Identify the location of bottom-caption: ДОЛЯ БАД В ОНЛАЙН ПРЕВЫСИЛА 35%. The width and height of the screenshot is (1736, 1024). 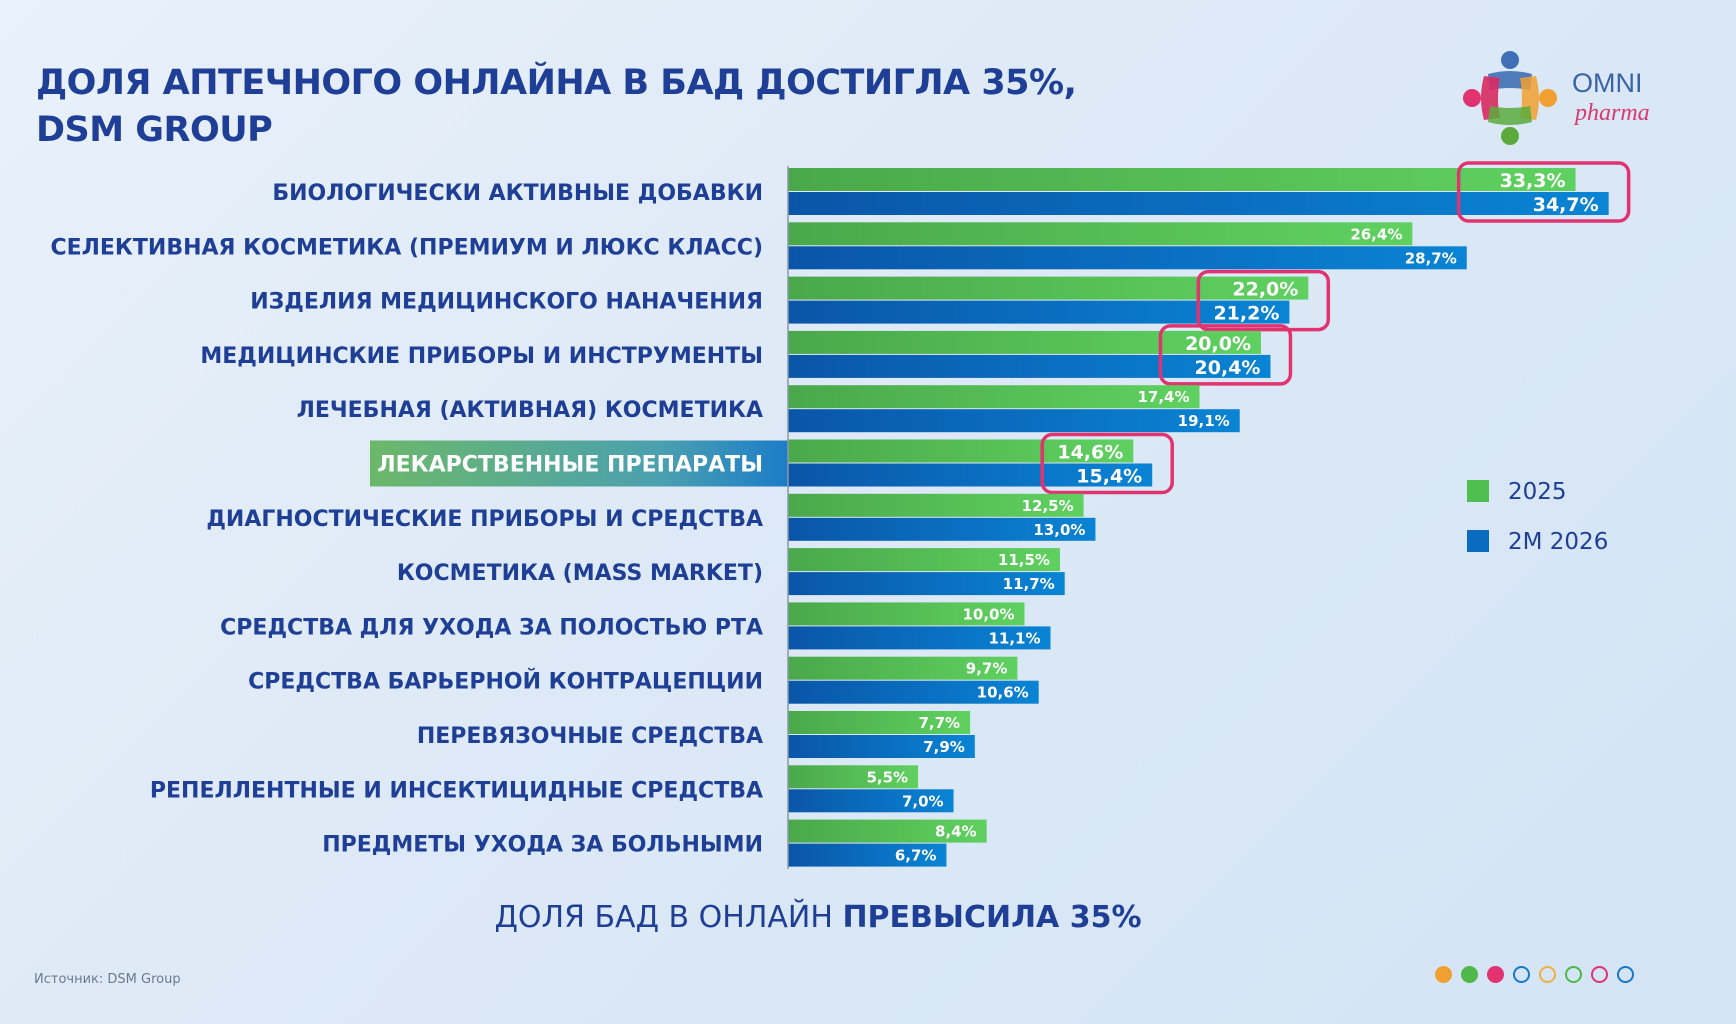
(818, 917).